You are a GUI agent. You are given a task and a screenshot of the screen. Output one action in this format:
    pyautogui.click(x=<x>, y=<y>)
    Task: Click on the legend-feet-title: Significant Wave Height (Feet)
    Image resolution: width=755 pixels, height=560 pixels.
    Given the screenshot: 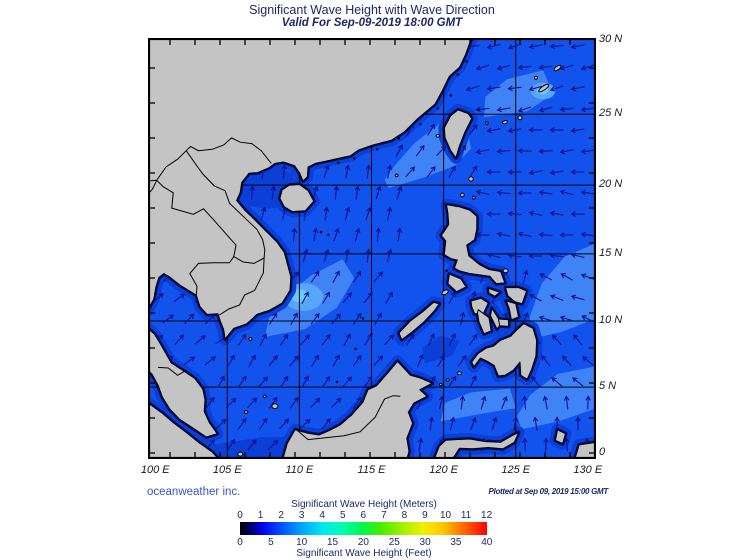 What is the action you would take?
    pyautogui.click(x=364, y=553)
    